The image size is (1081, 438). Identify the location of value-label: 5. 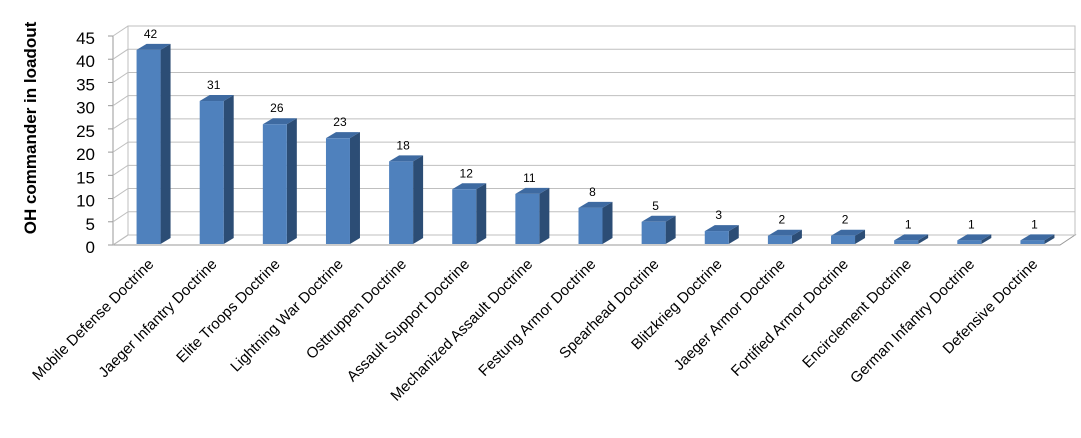
(655, 206).